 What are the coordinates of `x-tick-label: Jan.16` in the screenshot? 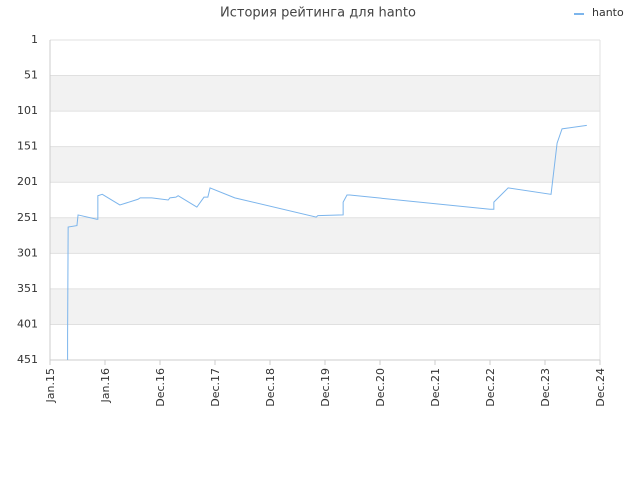 It's located at (105, 385).